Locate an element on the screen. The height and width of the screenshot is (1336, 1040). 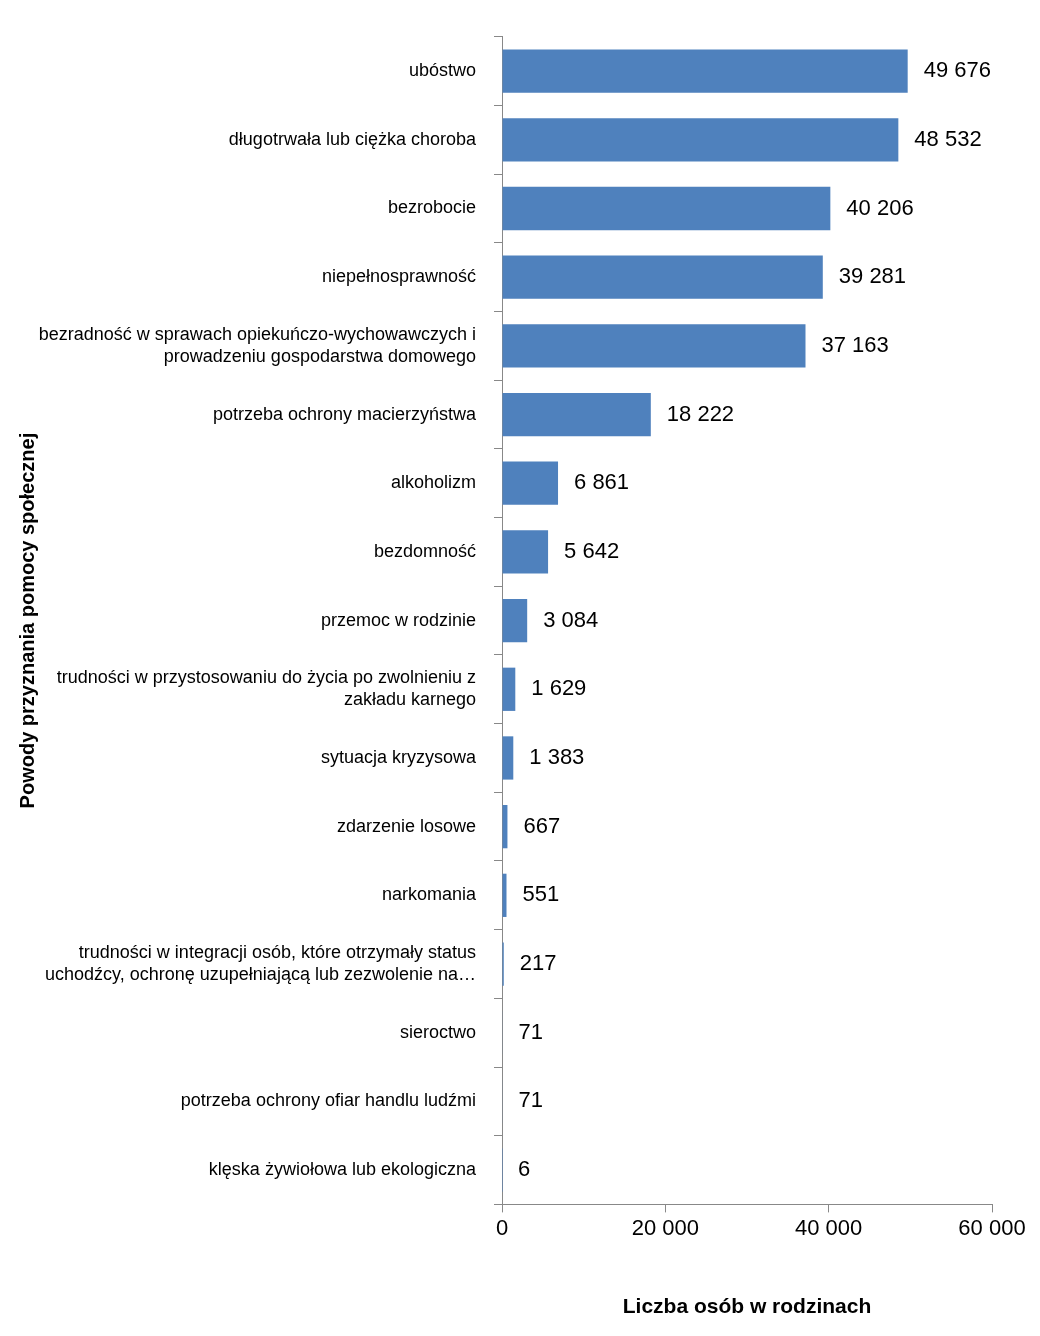
x-tick-label: 0 is located at coordinates (502, 1227).